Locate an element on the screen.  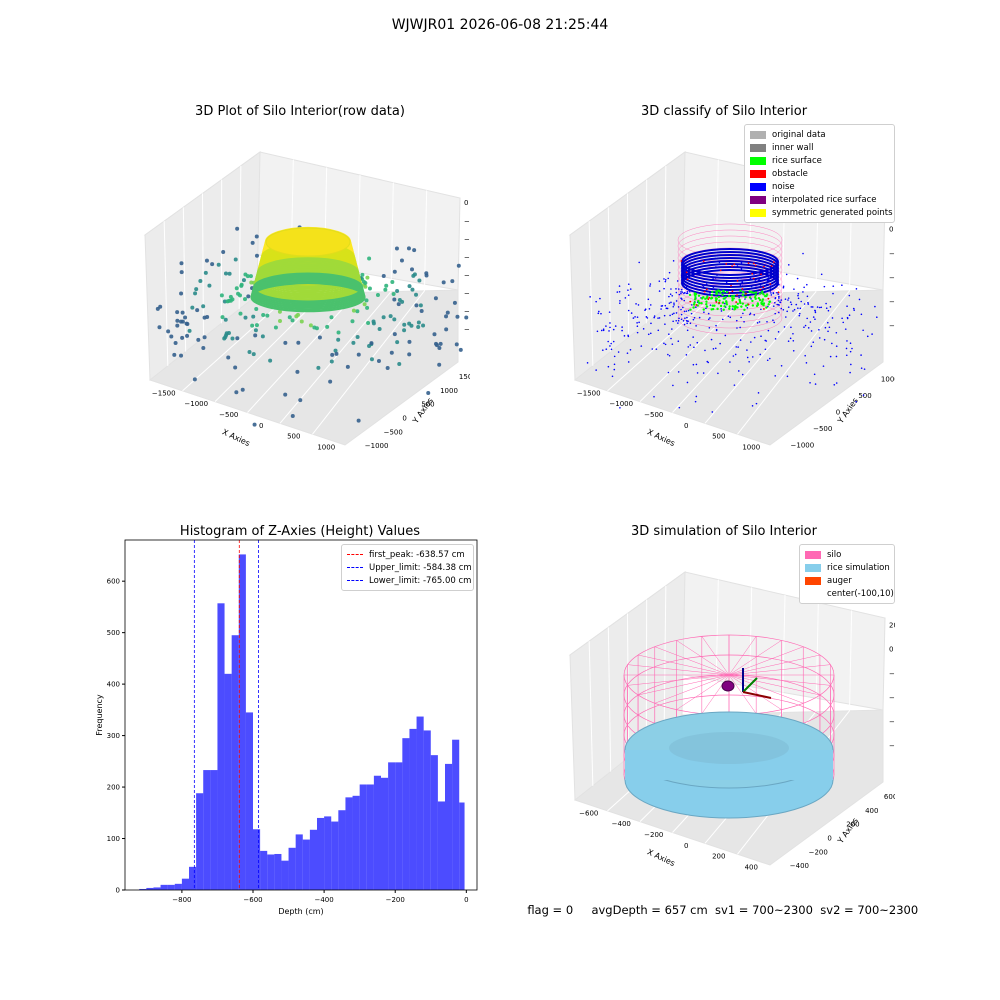
x-tick-label: −1500 is located at coordinates (589, 393).